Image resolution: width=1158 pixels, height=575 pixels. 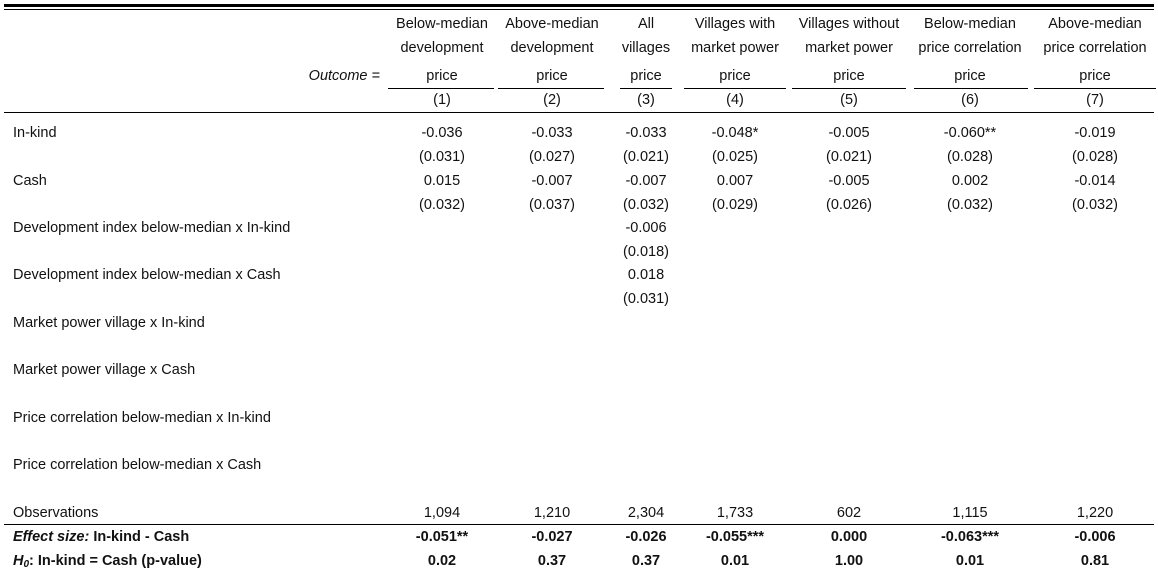 What do you see at coordinates (646, 252) in the screenshot?
I see `se-cell: (0.018)` at bounding box center [646, 252].